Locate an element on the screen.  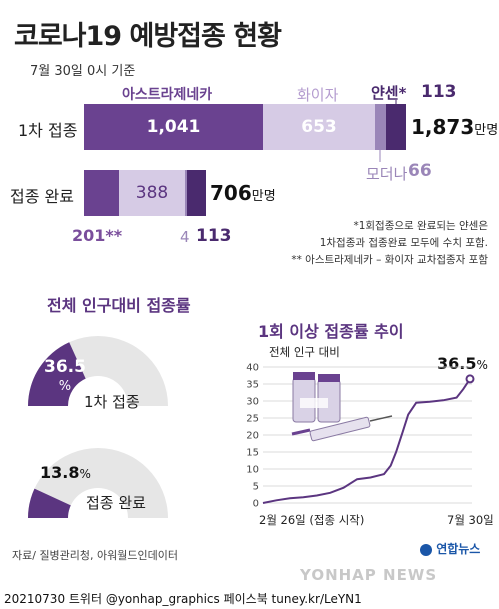
trend-end-unit: % is located at coordinates (482, 365).